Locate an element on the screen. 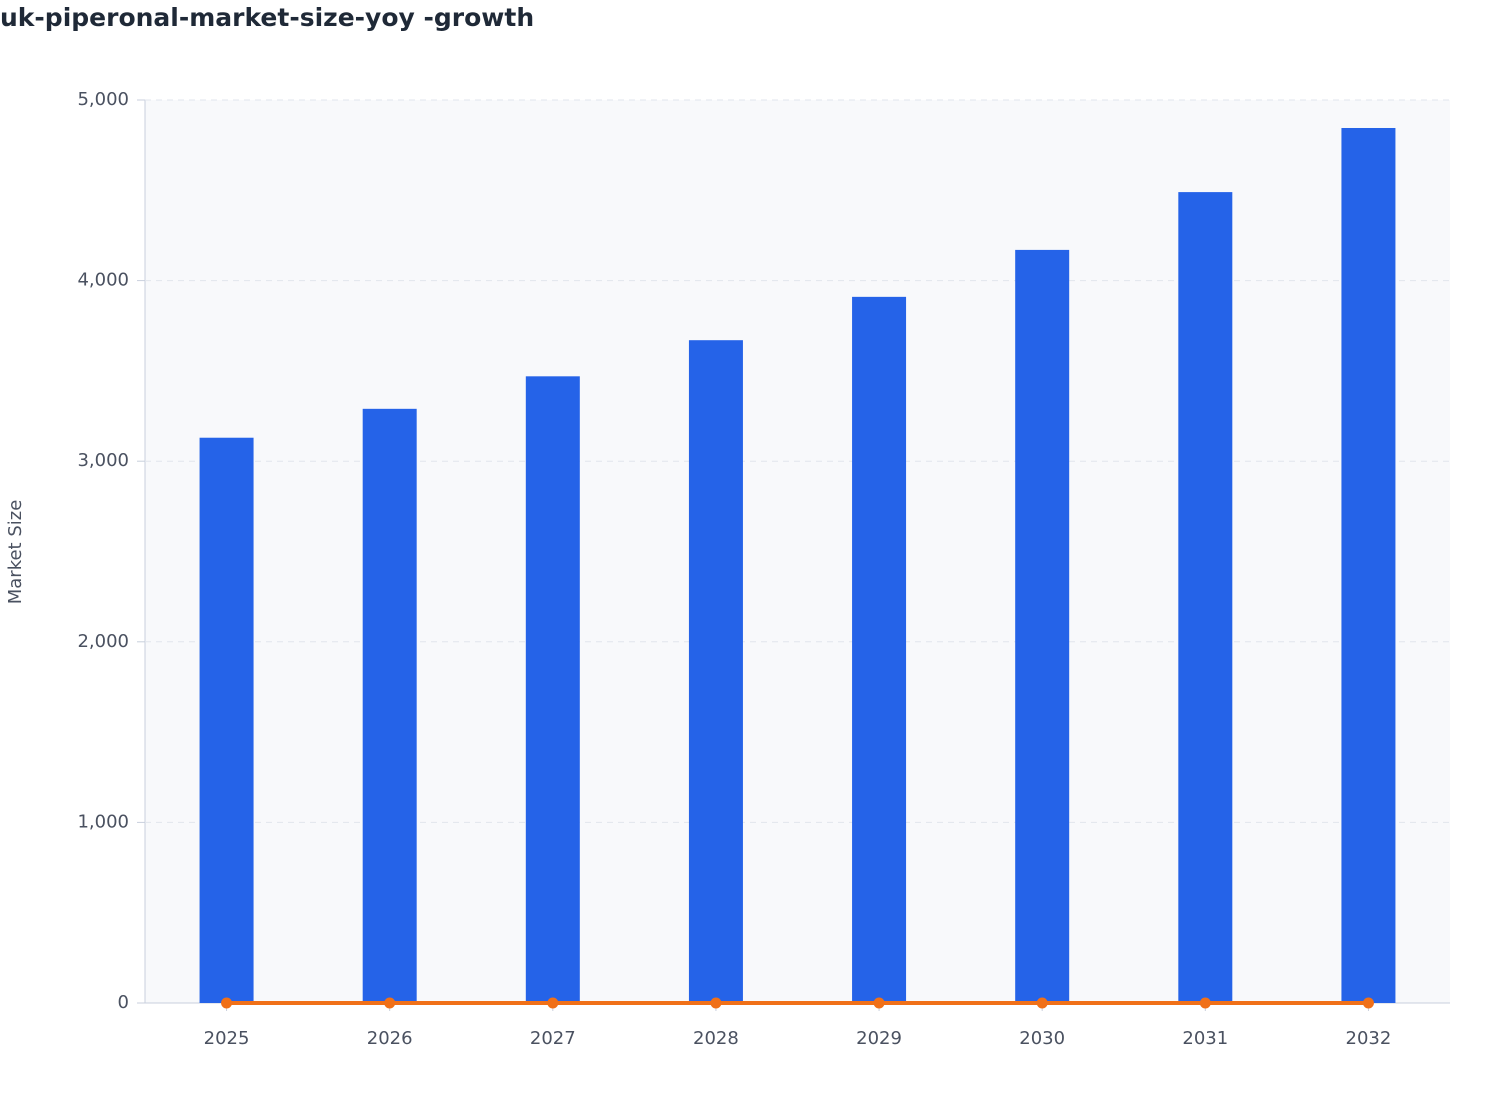 The image size is (1508, 1120). x-tick-label: 2032 is located at coordinates (1369, 1038).